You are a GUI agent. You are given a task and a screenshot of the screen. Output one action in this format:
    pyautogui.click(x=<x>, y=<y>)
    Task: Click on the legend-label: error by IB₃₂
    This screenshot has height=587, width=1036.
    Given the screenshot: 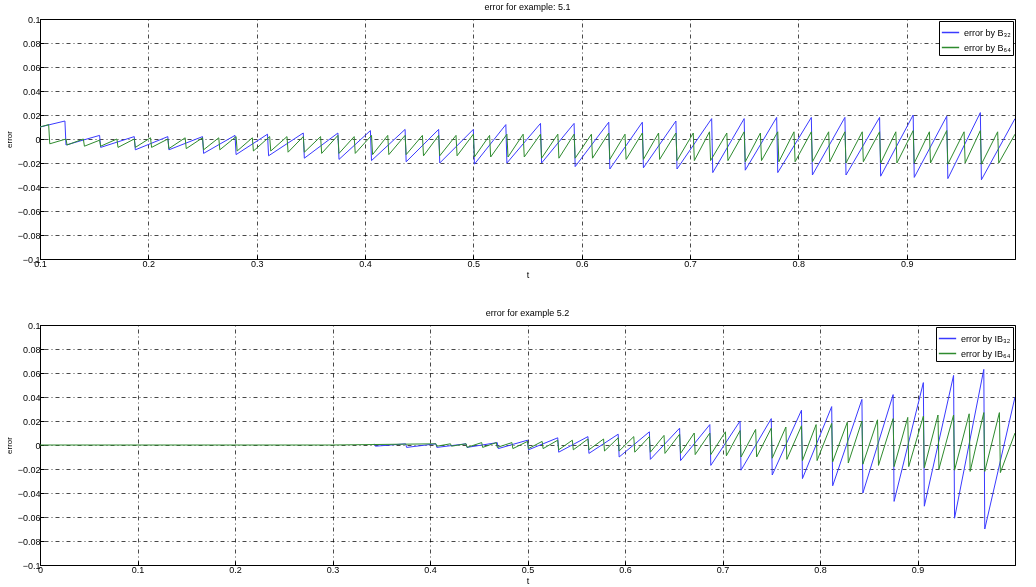 What is the action you would take?
    pyautogui.click(x=986, y=338)
    